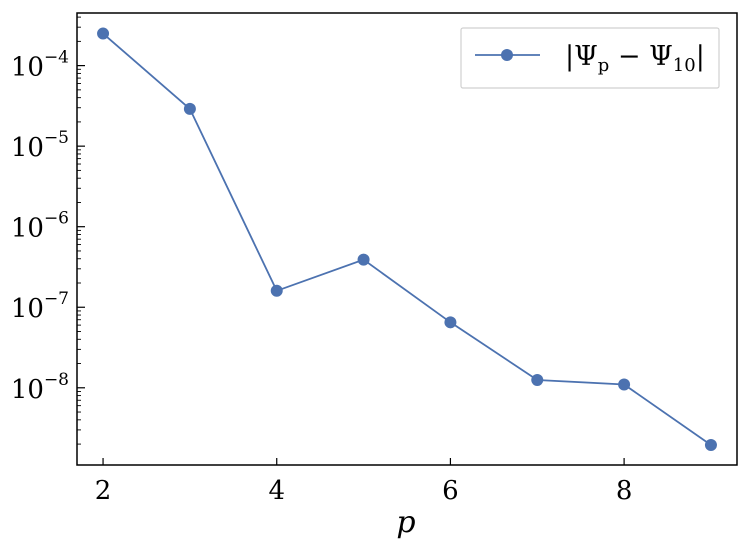 The height and width of the screenshot is (549, 748). I want to click on y-tick-label: 10⁻⁴, so click(40, 65).